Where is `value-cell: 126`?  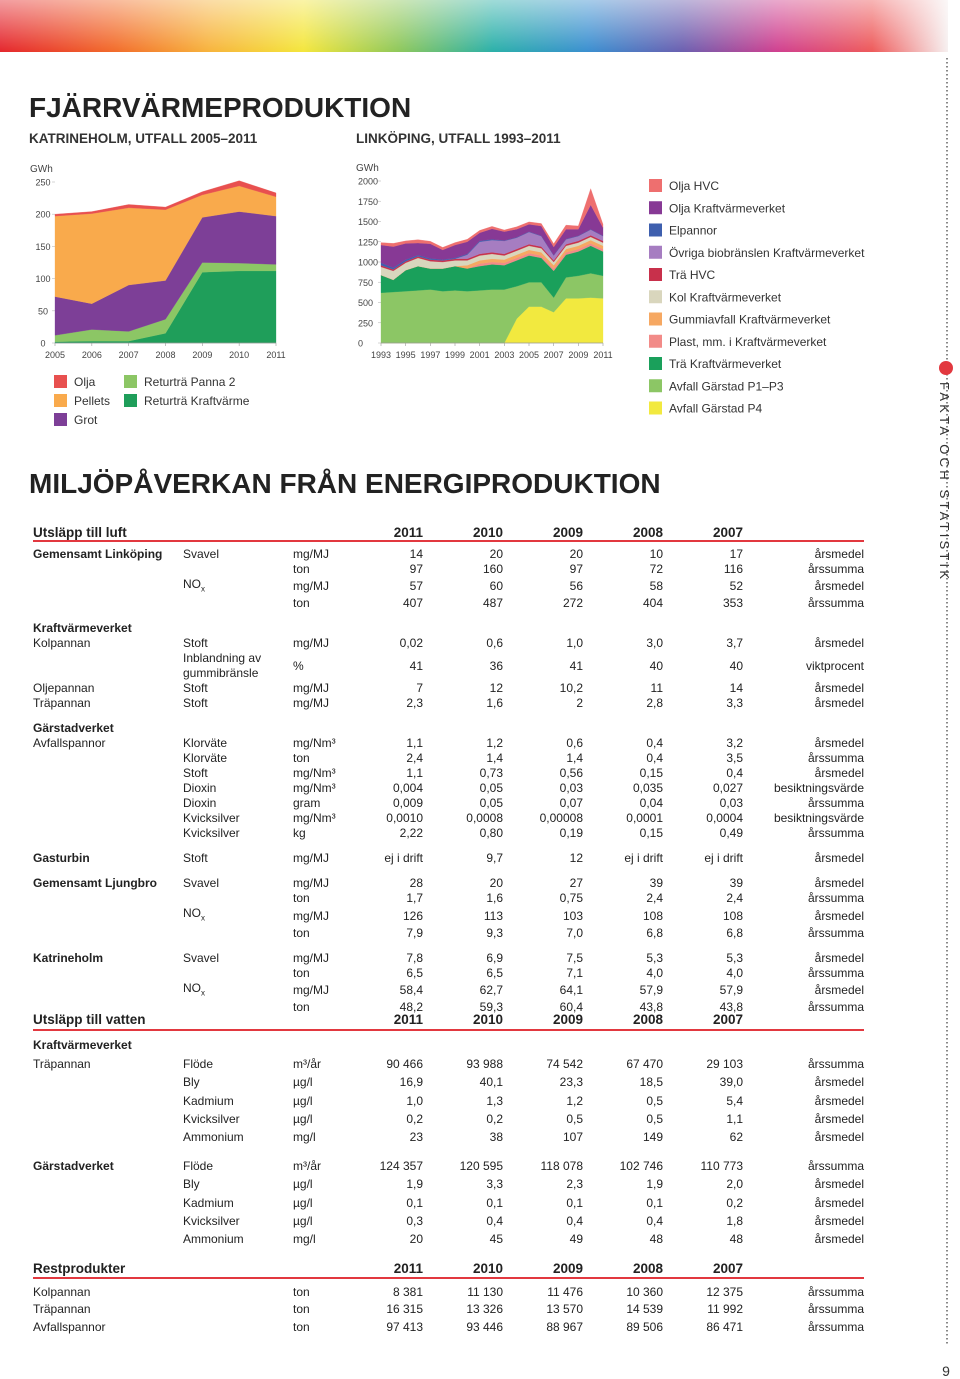
value-cell: 126 is located at coordinates (412, 915).